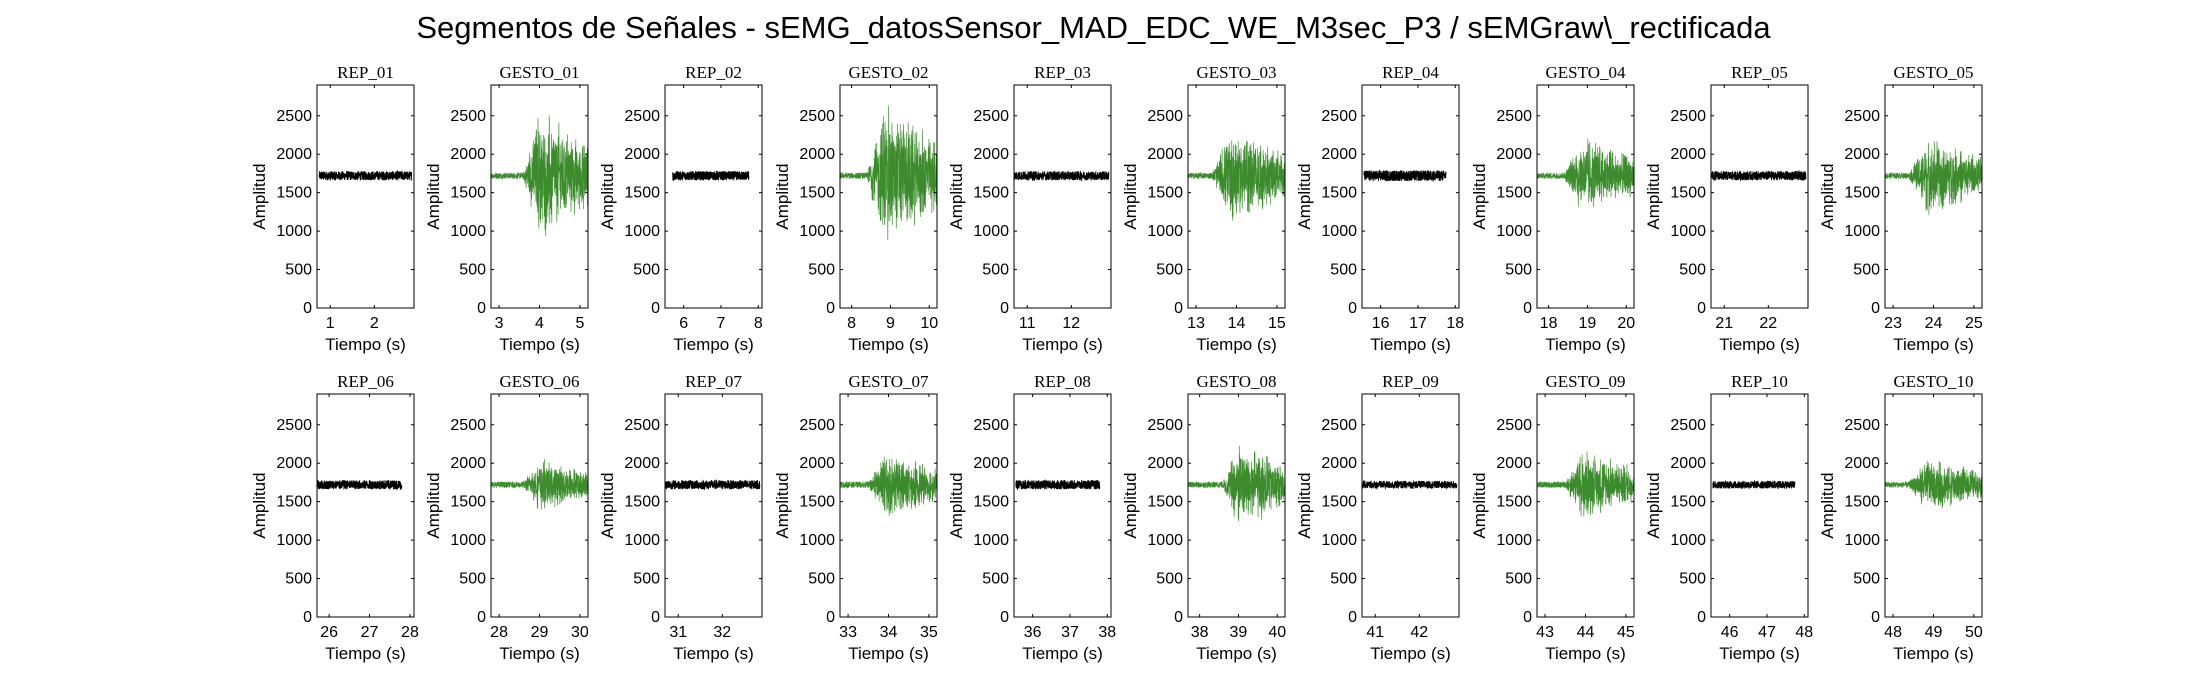 The height and width of the screenshot is (688, 2187). I want to click on subplot-title: GESTO_07, so click(889, 381).